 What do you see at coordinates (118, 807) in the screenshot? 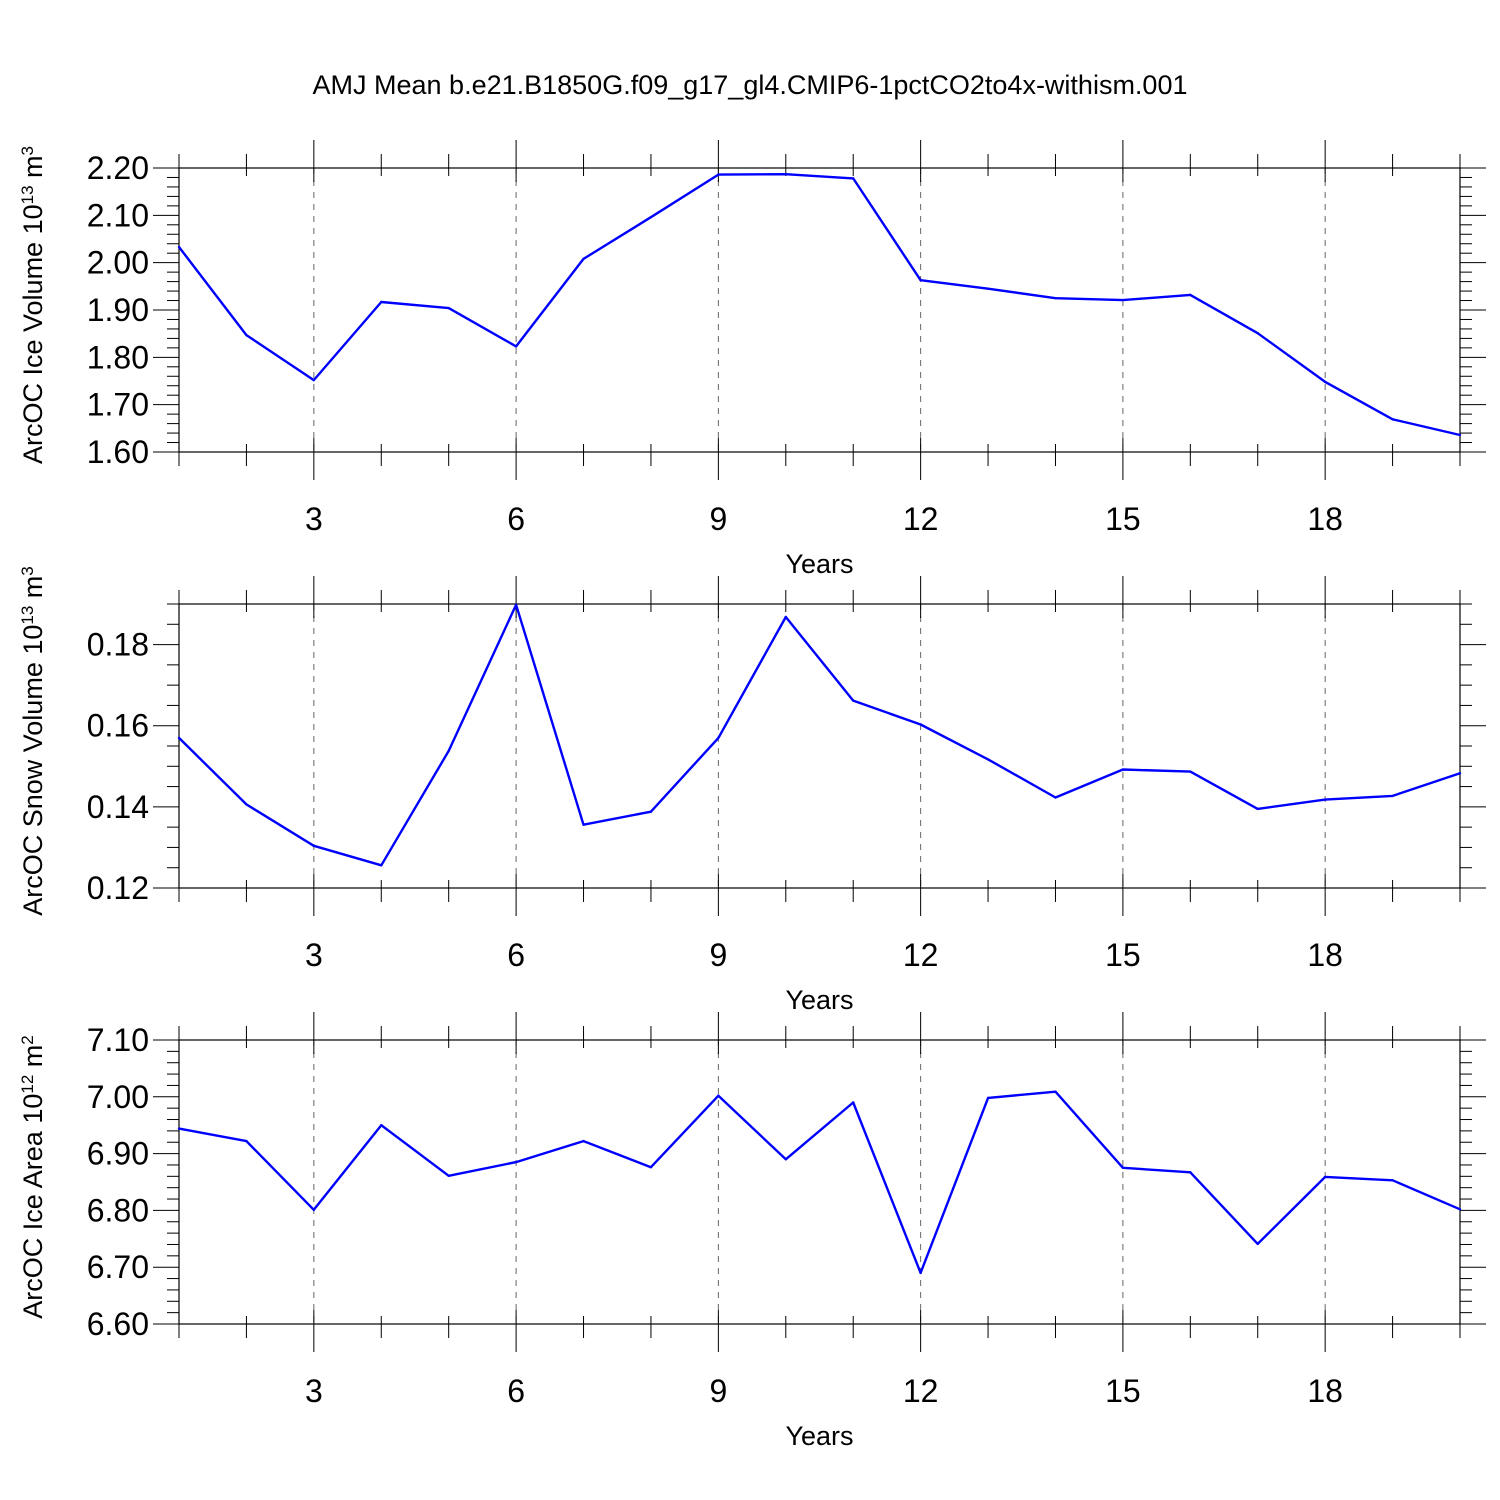
I see `y-tick-label: 0.14` at bounding box center [118, 807].